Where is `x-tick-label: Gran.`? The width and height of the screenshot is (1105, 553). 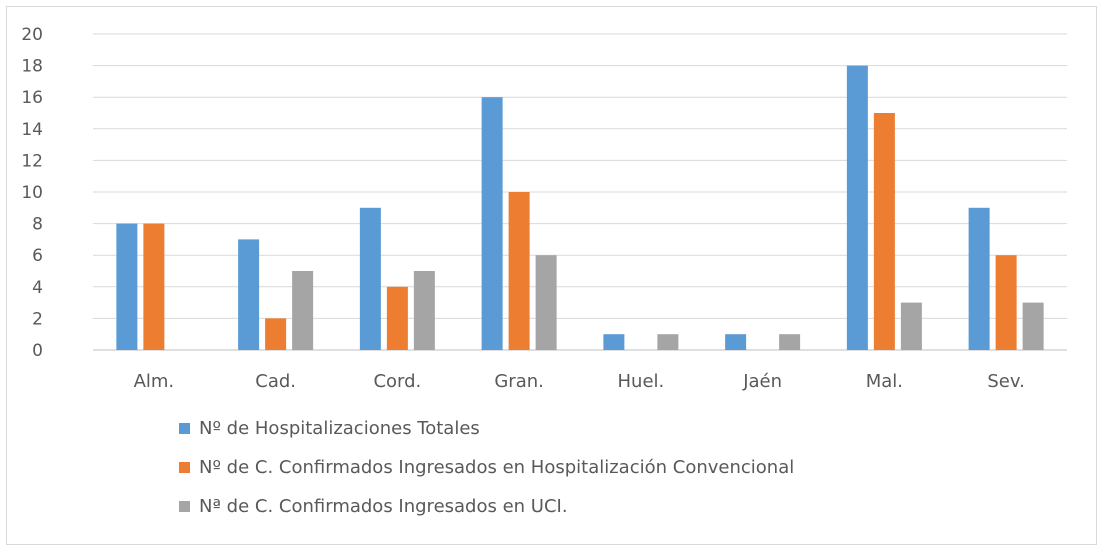 x-tick-label: Gran. is located at coordinates (519, 381).